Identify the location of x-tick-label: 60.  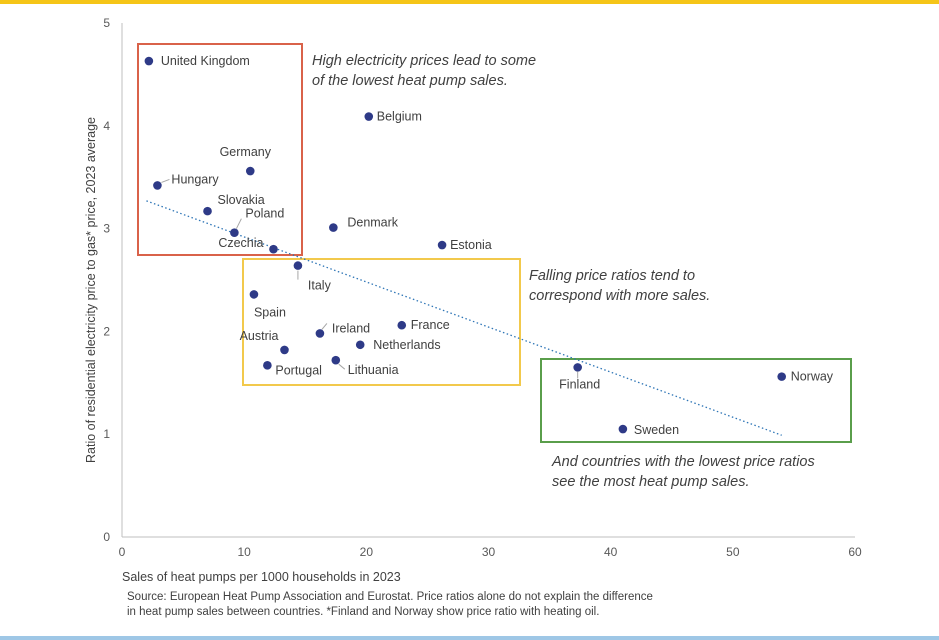
(855, 552).